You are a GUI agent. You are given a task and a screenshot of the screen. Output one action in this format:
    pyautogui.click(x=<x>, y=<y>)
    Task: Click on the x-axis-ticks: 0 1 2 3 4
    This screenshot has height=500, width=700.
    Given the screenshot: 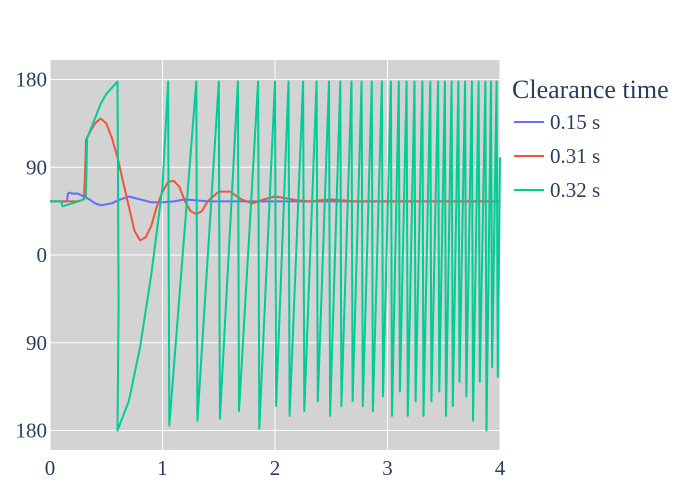 What is the action you would take?
    pyautogui.click(x=275, y=468)
    